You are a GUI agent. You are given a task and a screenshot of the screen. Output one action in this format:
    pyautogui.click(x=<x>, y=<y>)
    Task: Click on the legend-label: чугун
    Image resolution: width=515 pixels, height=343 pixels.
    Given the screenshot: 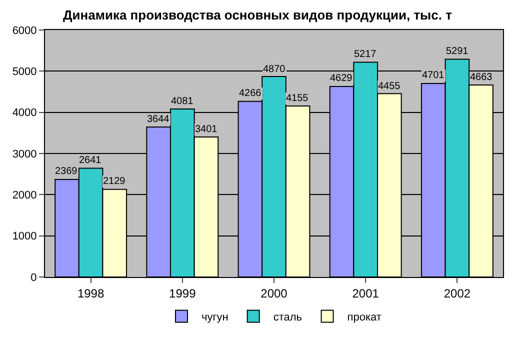 What is the action you would take?
    pyautogui.click(x=215, y=317)
    